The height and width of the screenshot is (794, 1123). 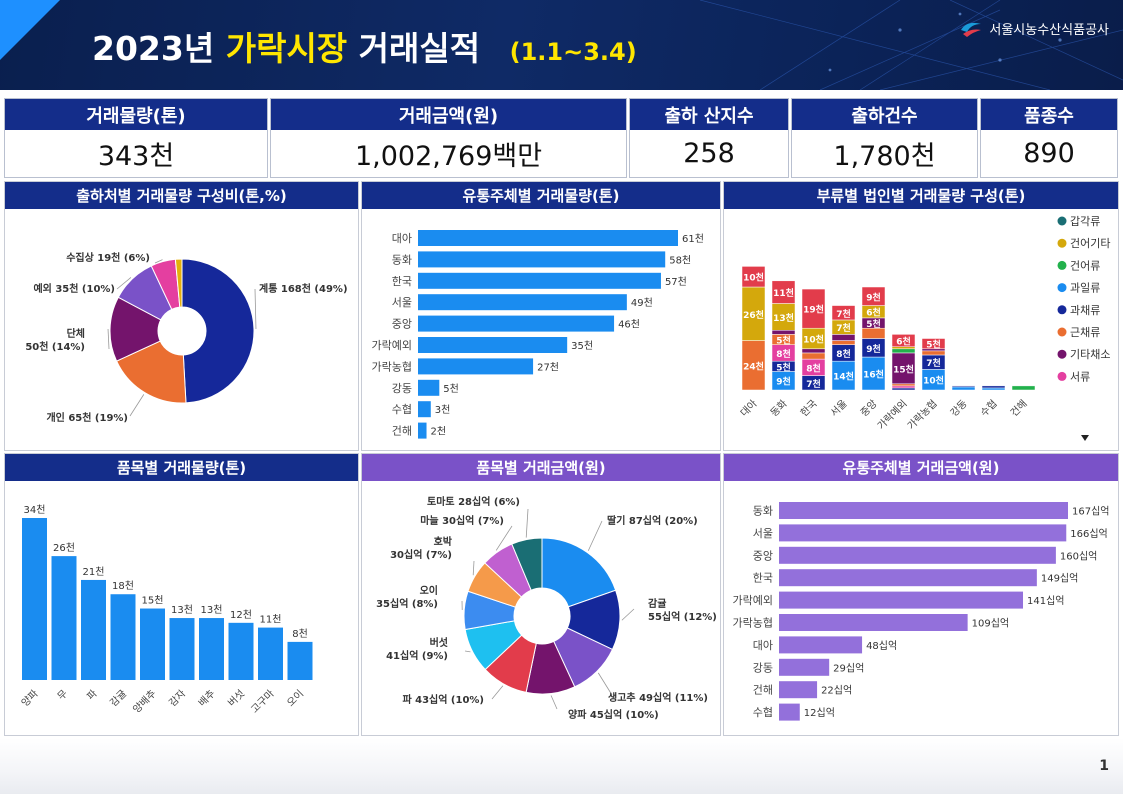 What do you see at coordinates (783, 318) in the screenshot?
I see `stacked-label-동화-건어기타: 13천` at bounding box center [783, 318].